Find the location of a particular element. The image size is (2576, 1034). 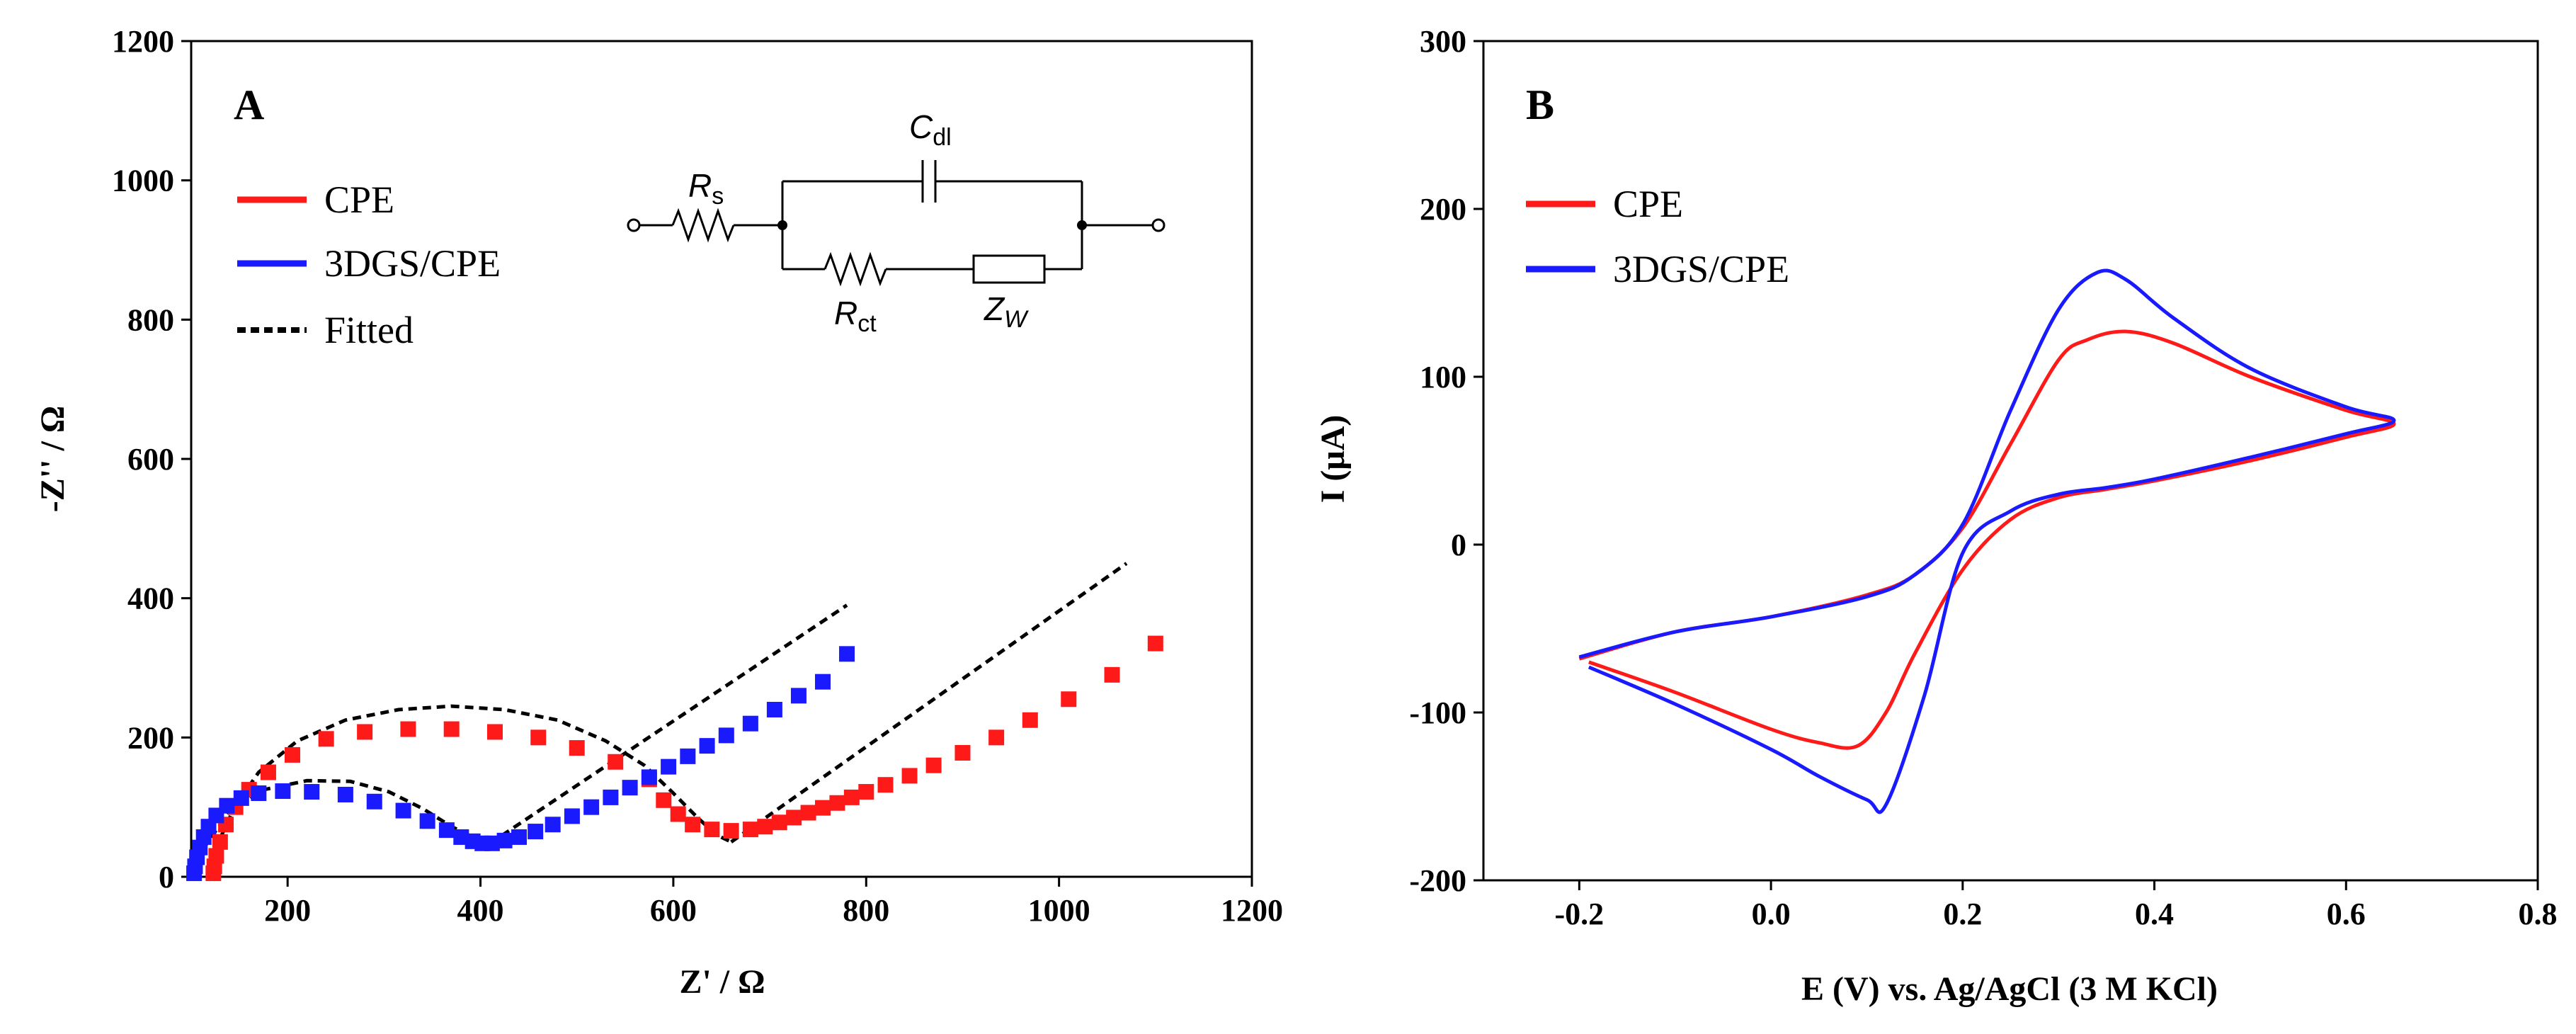

panel-a-y-axis-title: -Z'' / Ω is located at coordinates (53, 459).